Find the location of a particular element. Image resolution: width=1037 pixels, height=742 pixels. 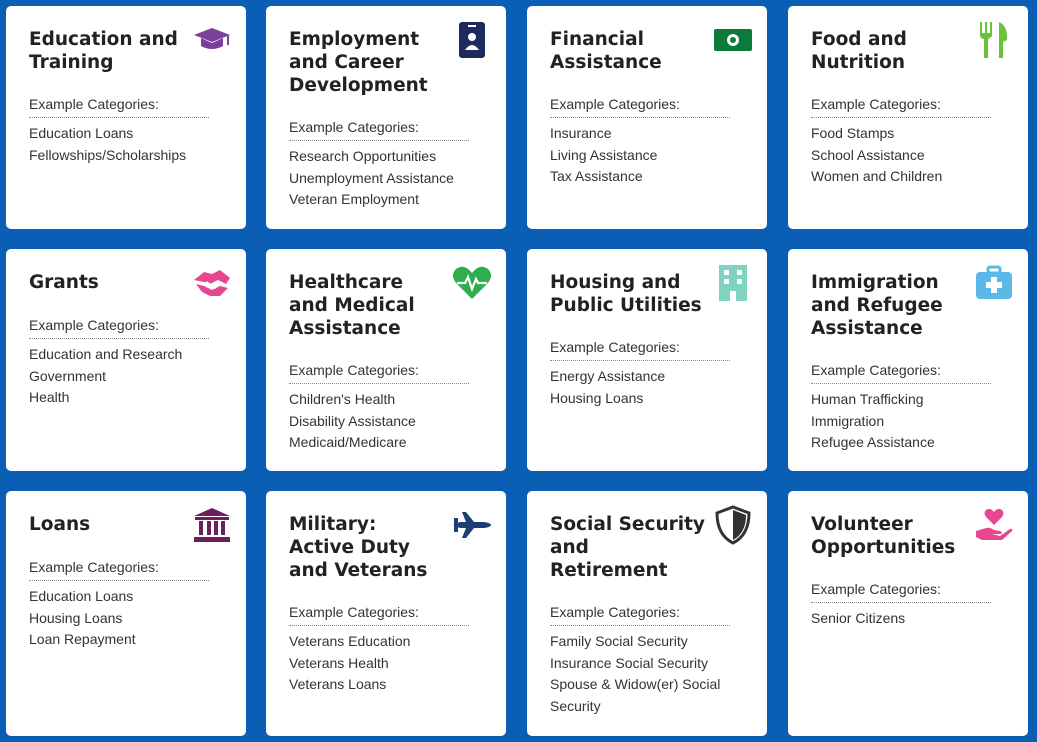

category-item: Spouse & Widow(er) Social Security is located at coordinates (635, 695).